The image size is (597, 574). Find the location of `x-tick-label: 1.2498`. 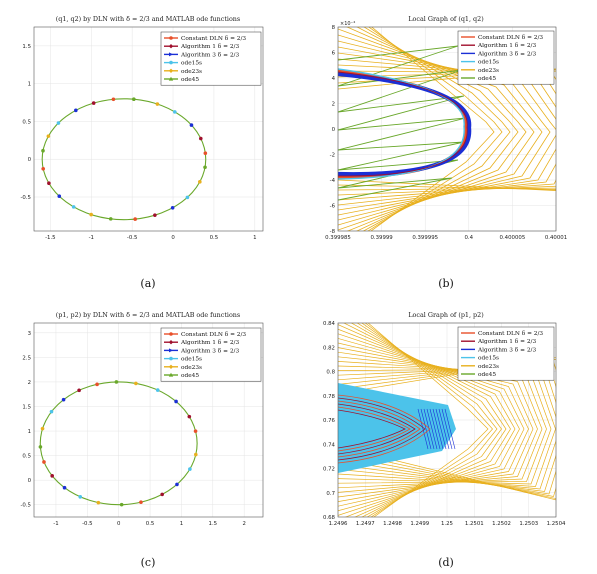

x-tick-label: 1.2498 is located at coordinates (392, 524).